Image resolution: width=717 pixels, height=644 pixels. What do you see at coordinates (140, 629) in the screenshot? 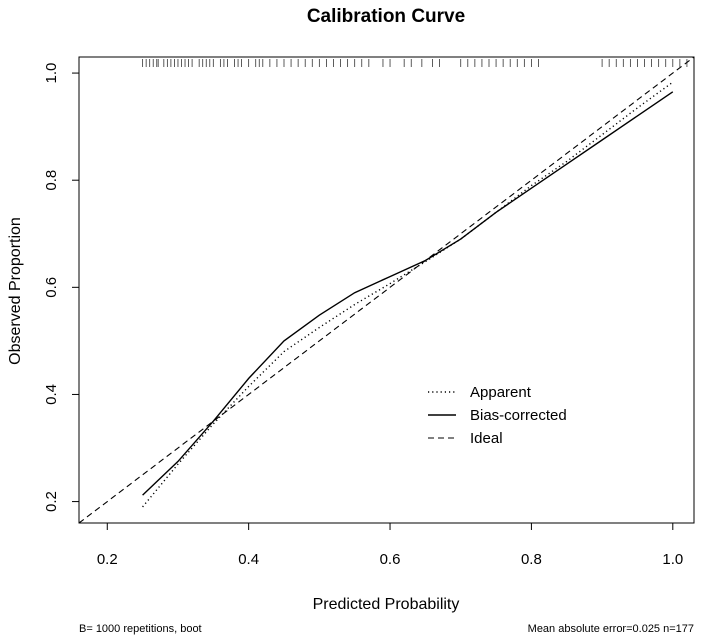
I see `footnote-left: B= 1000 repetitions, boot` at bounding box center [140, 629].